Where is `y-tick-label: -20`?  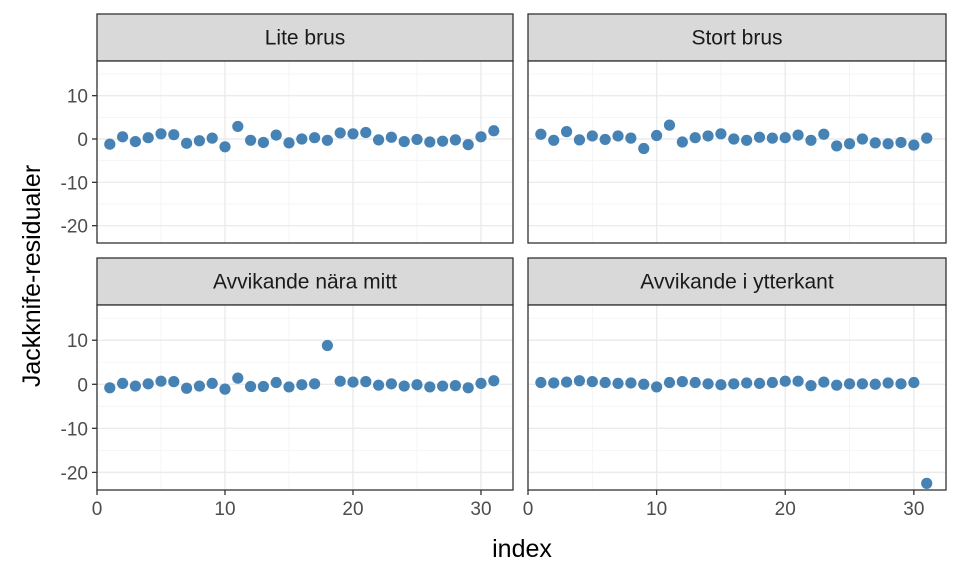 y-tick-label: -20 is located at coordinates (74, 473).